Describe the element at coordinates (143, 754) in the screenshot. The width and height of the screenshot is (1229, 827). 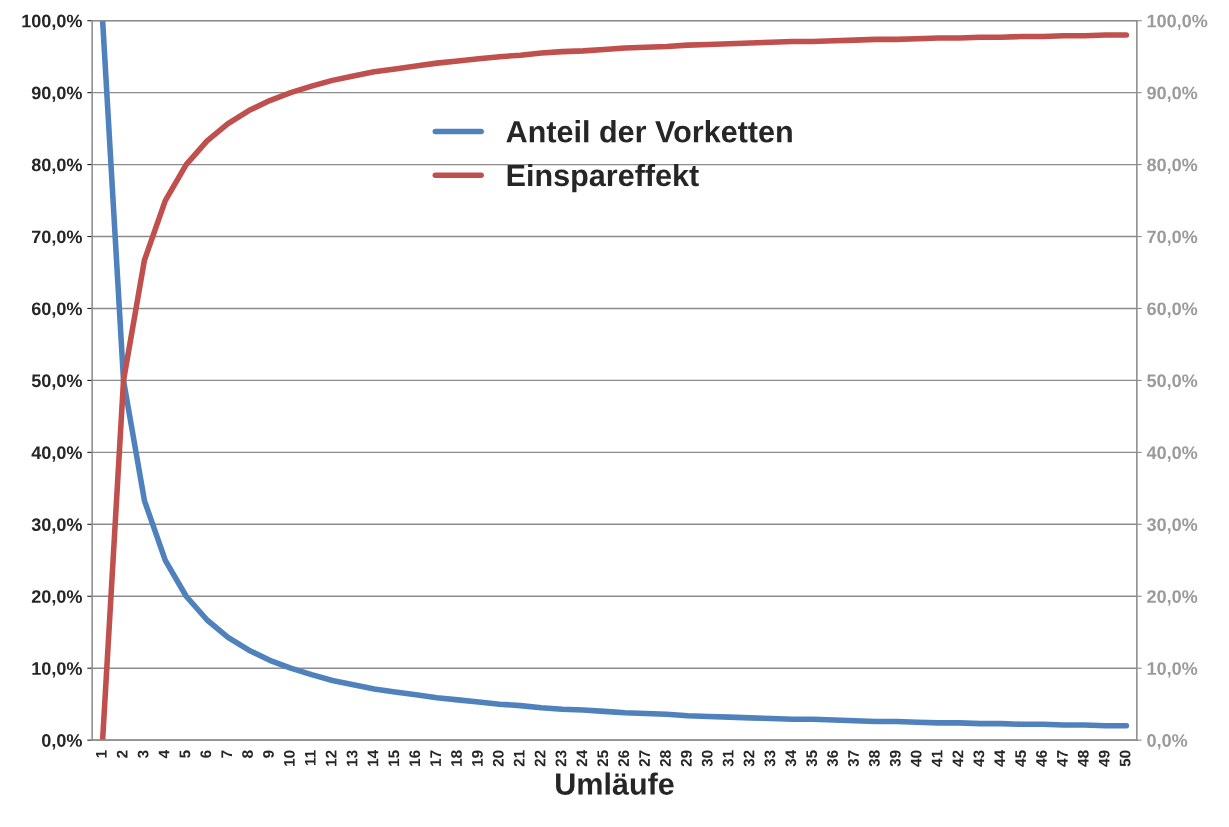
I see `x-tick-label: 3` at that location.